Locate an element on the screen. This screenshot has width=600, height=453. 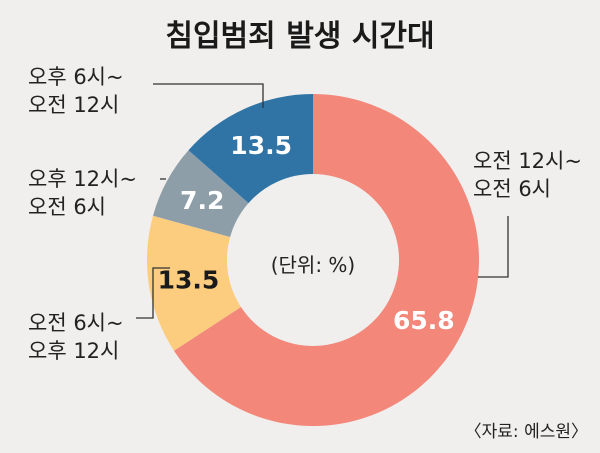
slice-6pm-midnight is located at coordinates (250, 149).